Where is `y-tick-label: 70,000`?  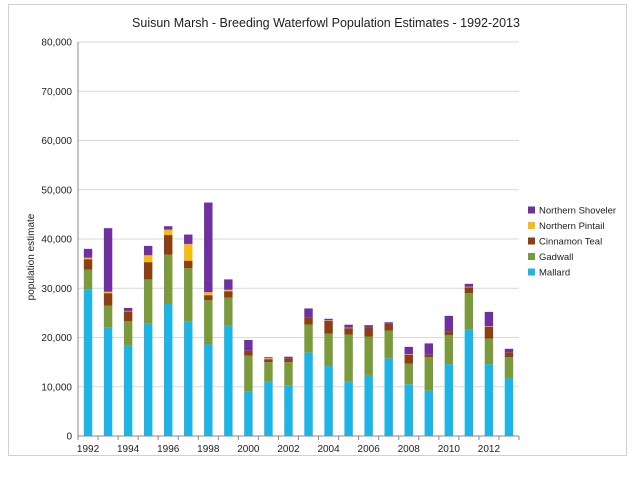
y-tick-label: 70,000 is located at coordinates (56, 92).